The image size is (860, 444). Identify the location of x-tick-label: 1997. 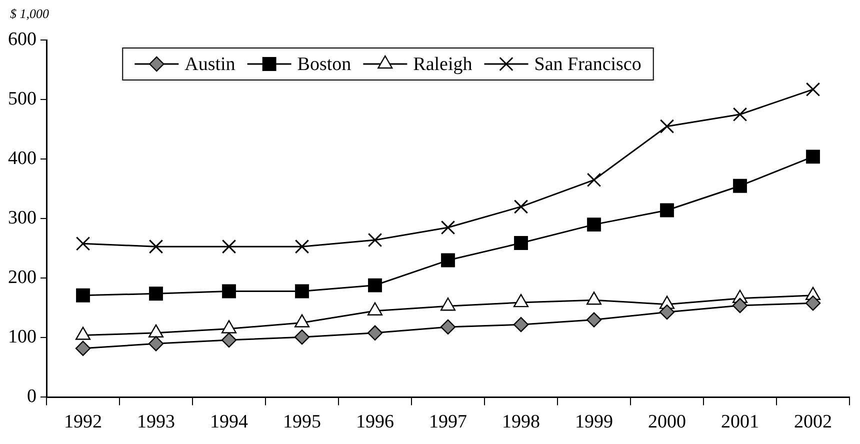
(448, 422).